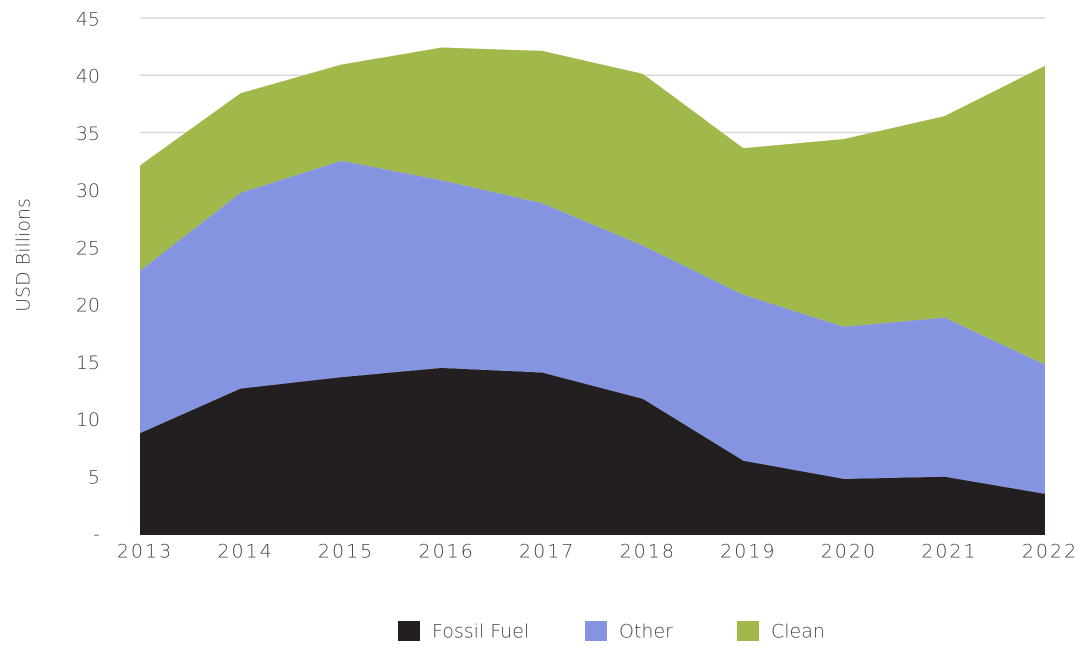 The height and width of the screenshot is (648, 1080). I want to click on x-tick-label: 2019, so click(748, 552).